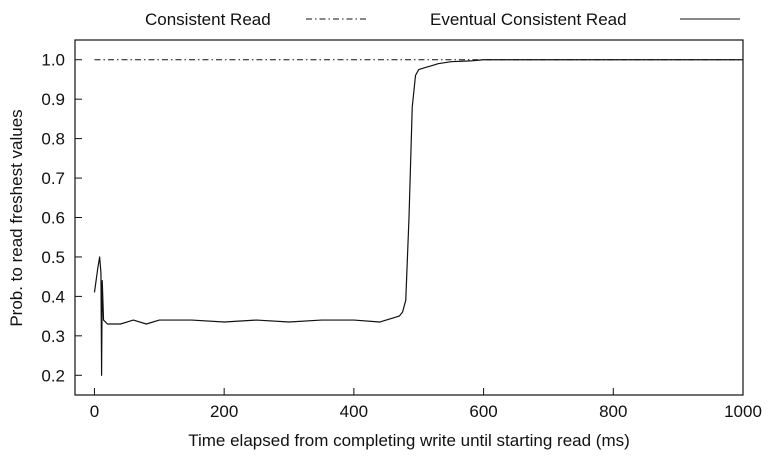 The width and height of the screenshot is (777, 460). I want to click on y-tick-label-0.5: 0.5, so click(53, 257).